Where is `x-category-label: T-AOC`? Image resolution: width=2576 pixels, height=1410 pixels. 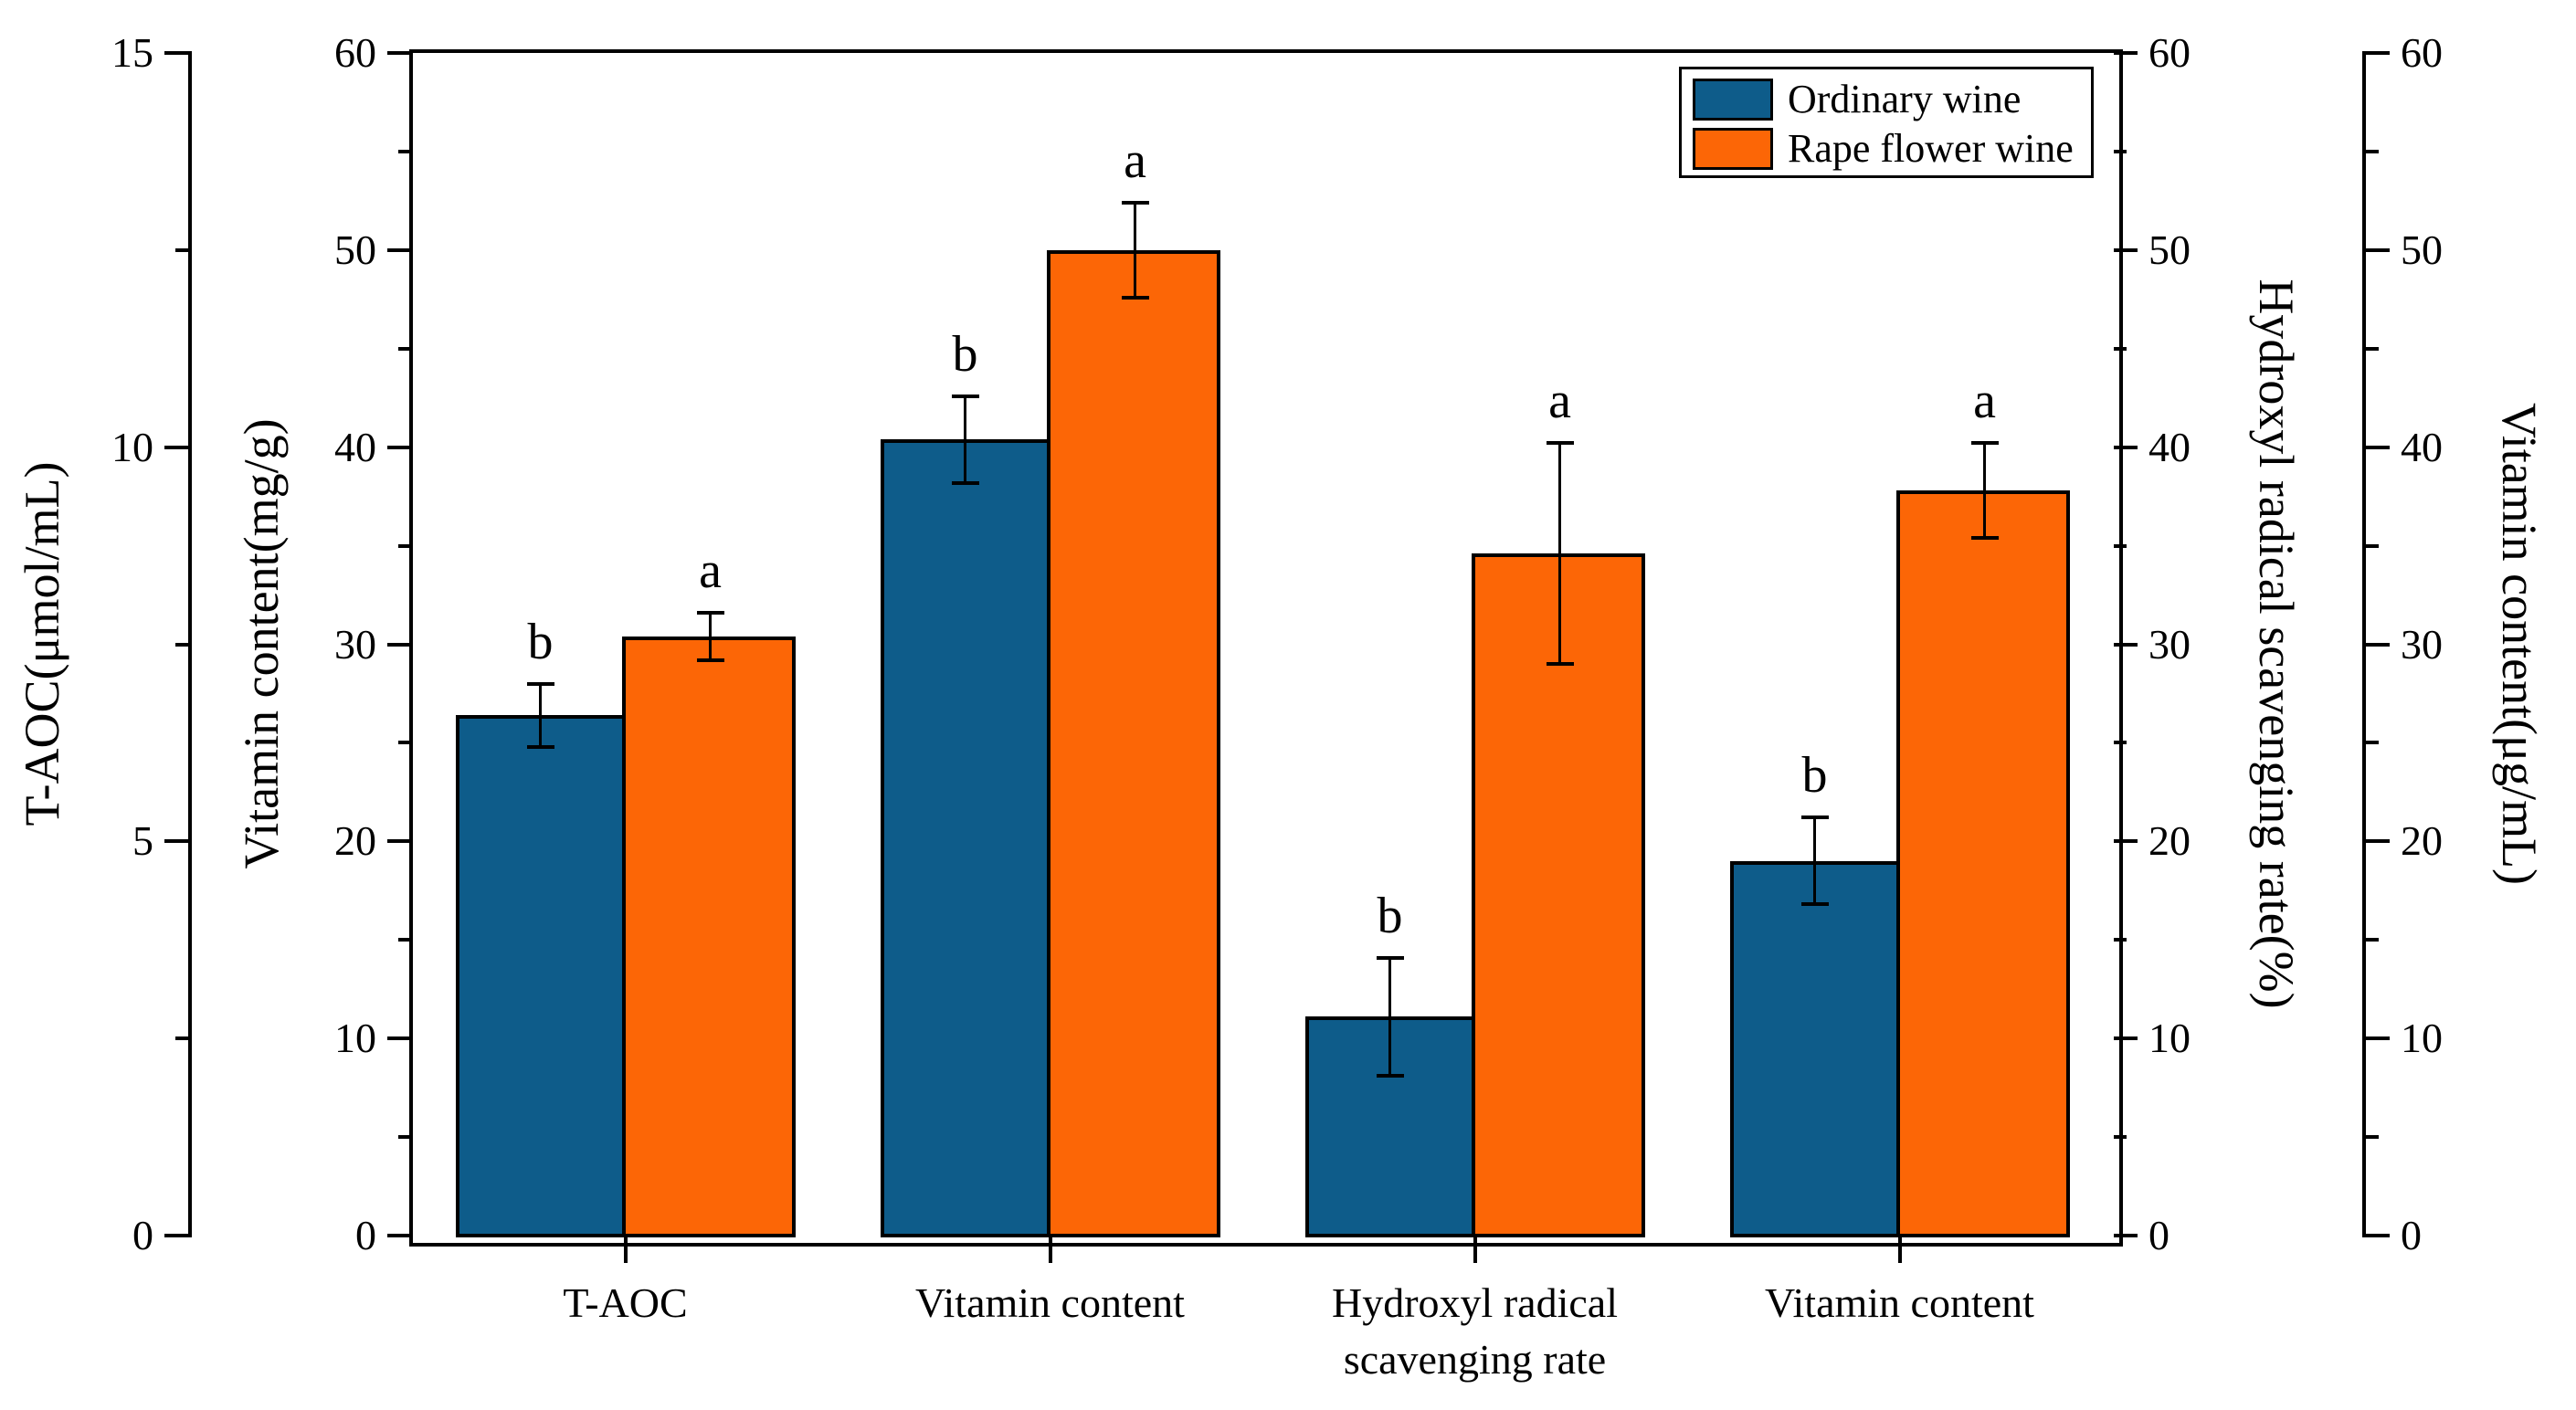 x-category-label: T-AOC is located at coordinates (625, 1303).